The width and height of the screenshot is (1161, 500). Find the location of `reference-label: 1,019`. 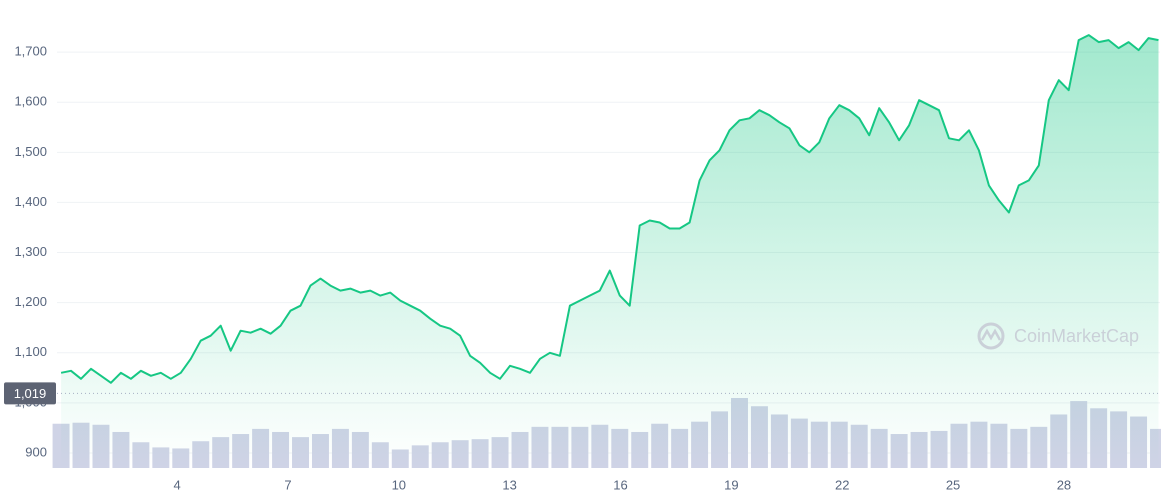

reference-label: 1,019 is located at coordinates (30, 393).